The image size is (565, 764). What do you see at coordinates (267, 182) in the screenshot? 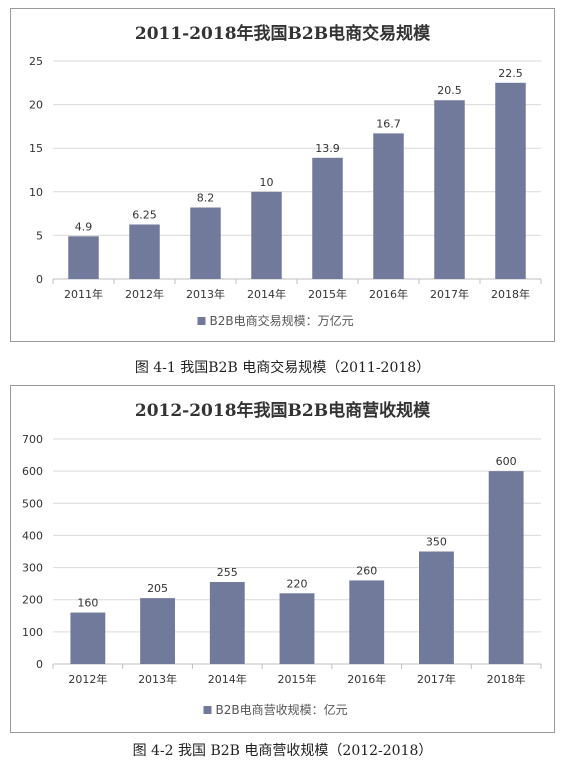
I see `data-label: 10` at bounding box center [267, 182].